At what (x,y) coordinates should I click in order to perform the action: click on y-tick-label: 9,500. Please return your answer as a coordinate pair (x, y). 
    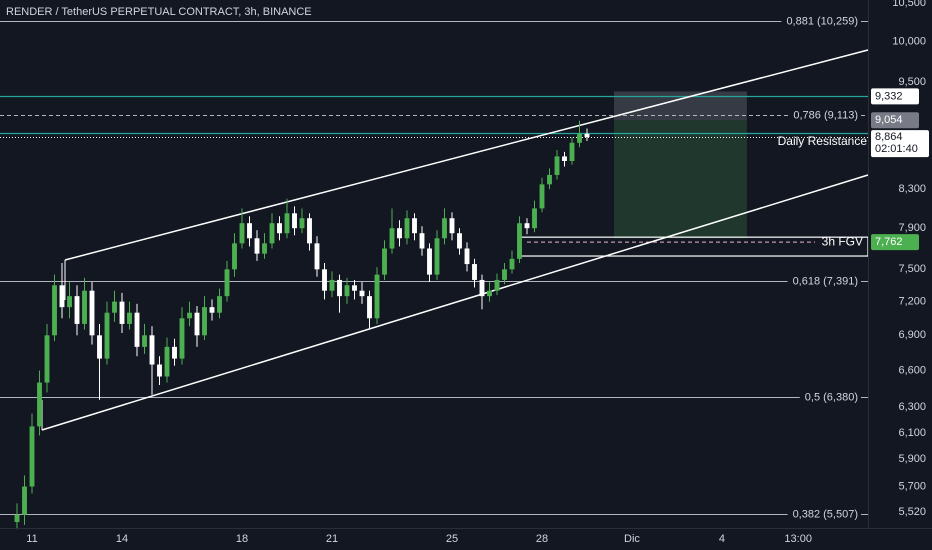
    Looking at the image, I should click on (912, 82).